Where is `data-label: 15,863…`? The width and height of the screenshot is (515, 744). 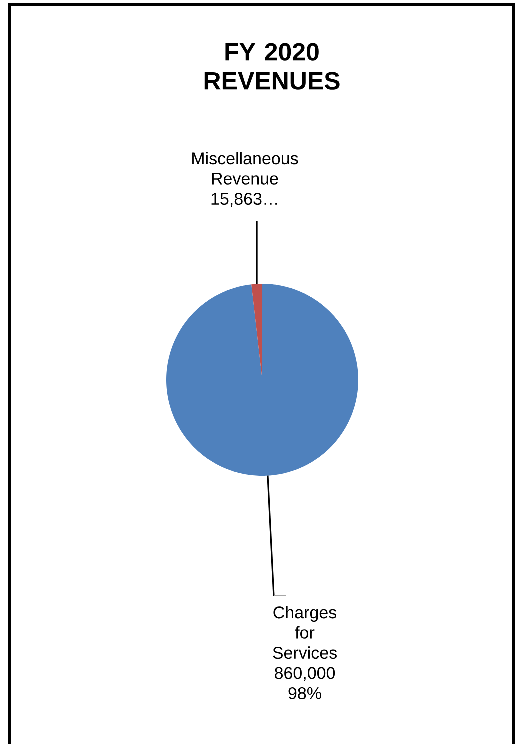 data-label: 15,863… is located at coordinates (245, 200).